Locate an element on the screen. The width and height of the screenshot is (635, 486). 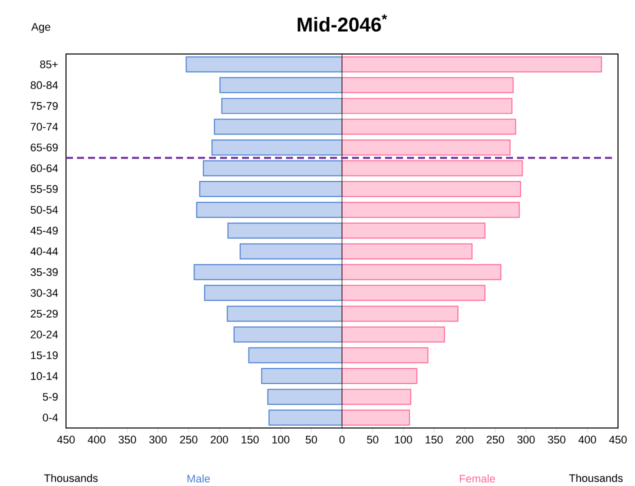
y-tick-label: 30-34 is located at coordinates (44, 293).